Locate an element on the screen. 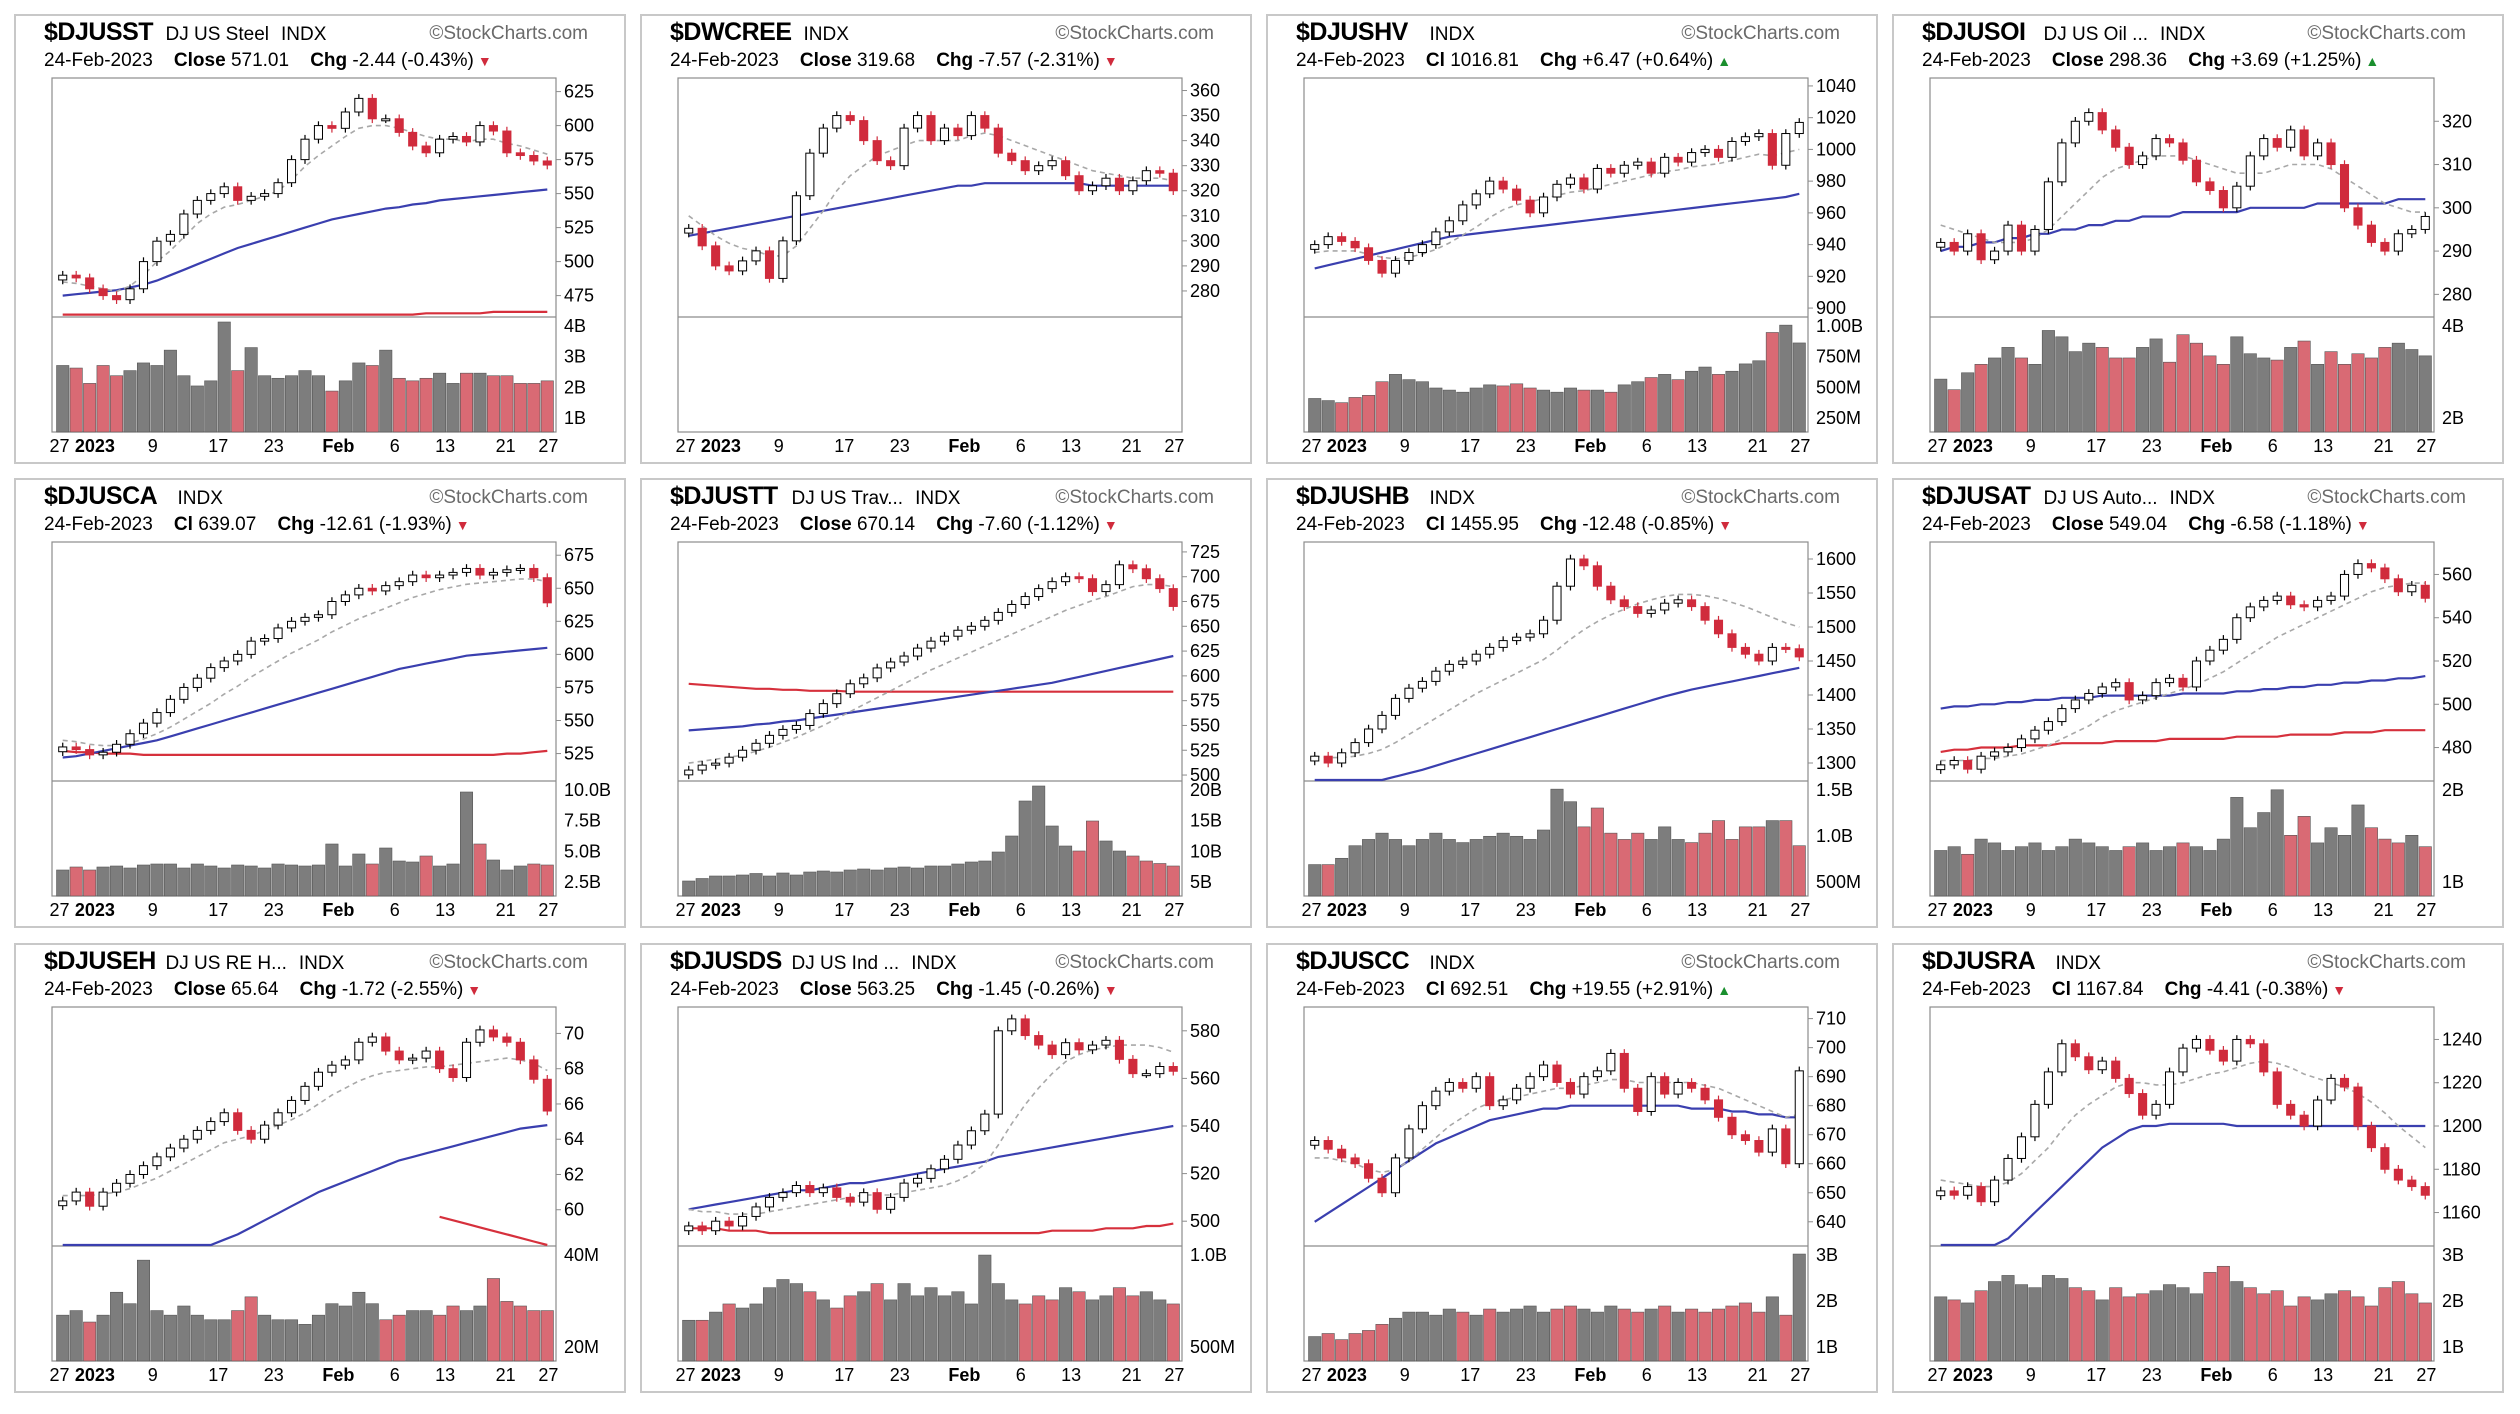 Image resolution: width=2520 pixels, height=1414 pixels. ma10-line is located at coordinates (931, 1129).